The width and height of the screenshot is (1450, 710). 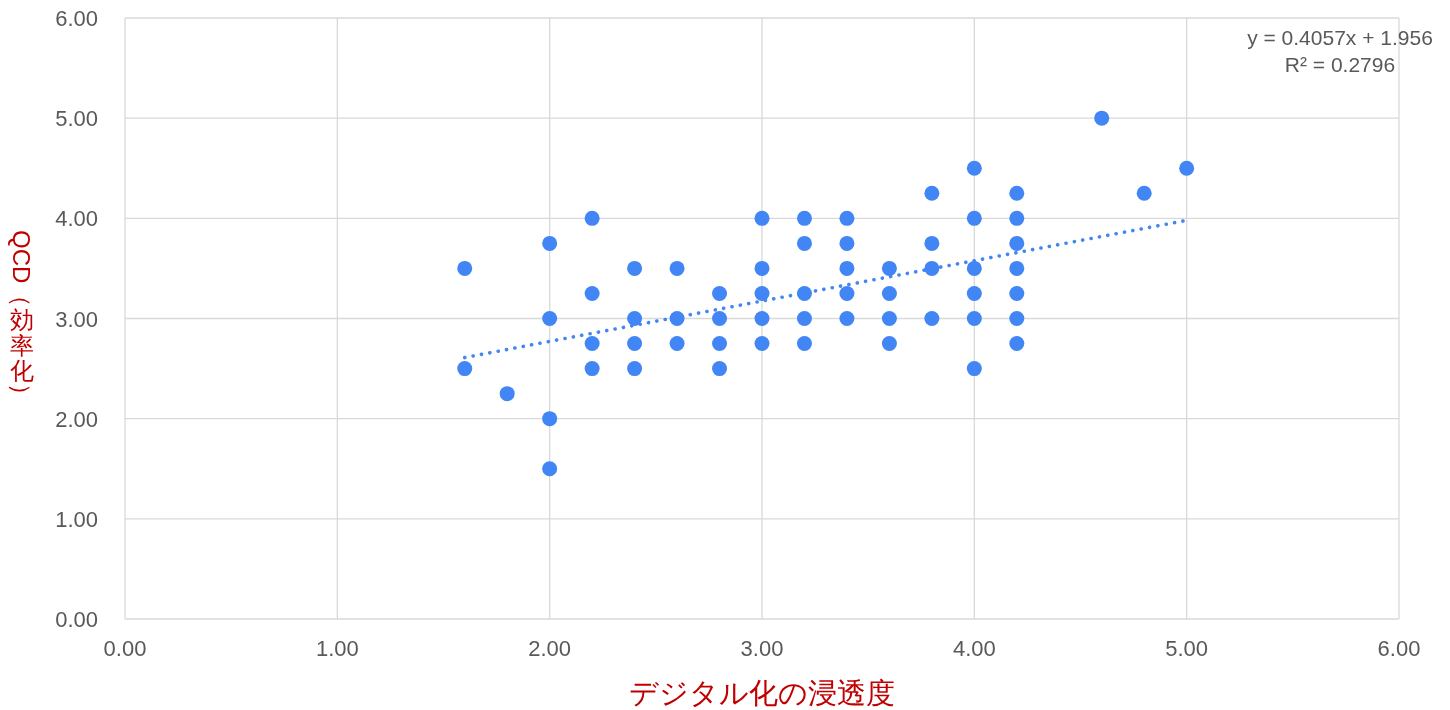 What do you see at coordinates (762, 648) in the screenshot?
I see `x-tick-label: 3.00` at bounding box center [762, 648].